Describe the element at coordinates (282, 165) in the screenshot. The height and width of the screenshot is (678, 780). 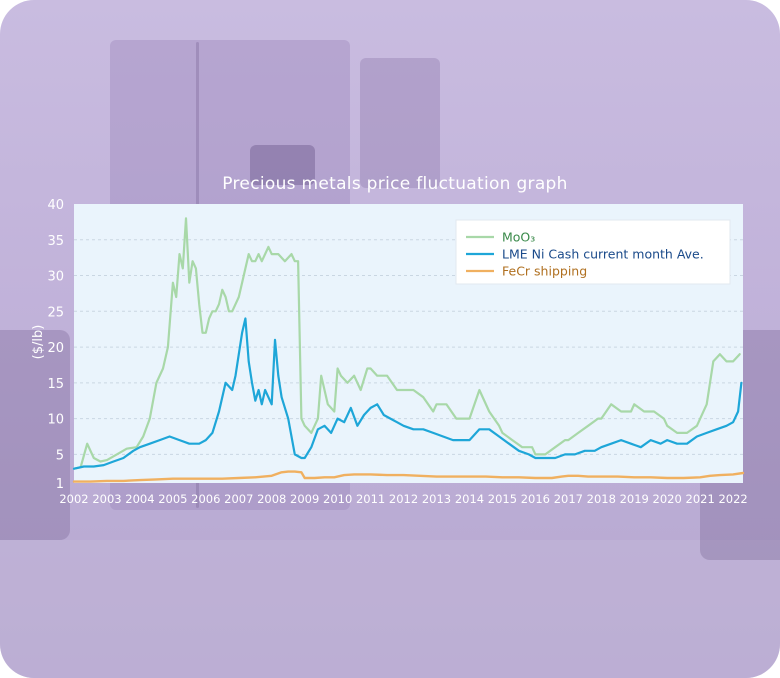
I see `background-fridge-display` at that location.